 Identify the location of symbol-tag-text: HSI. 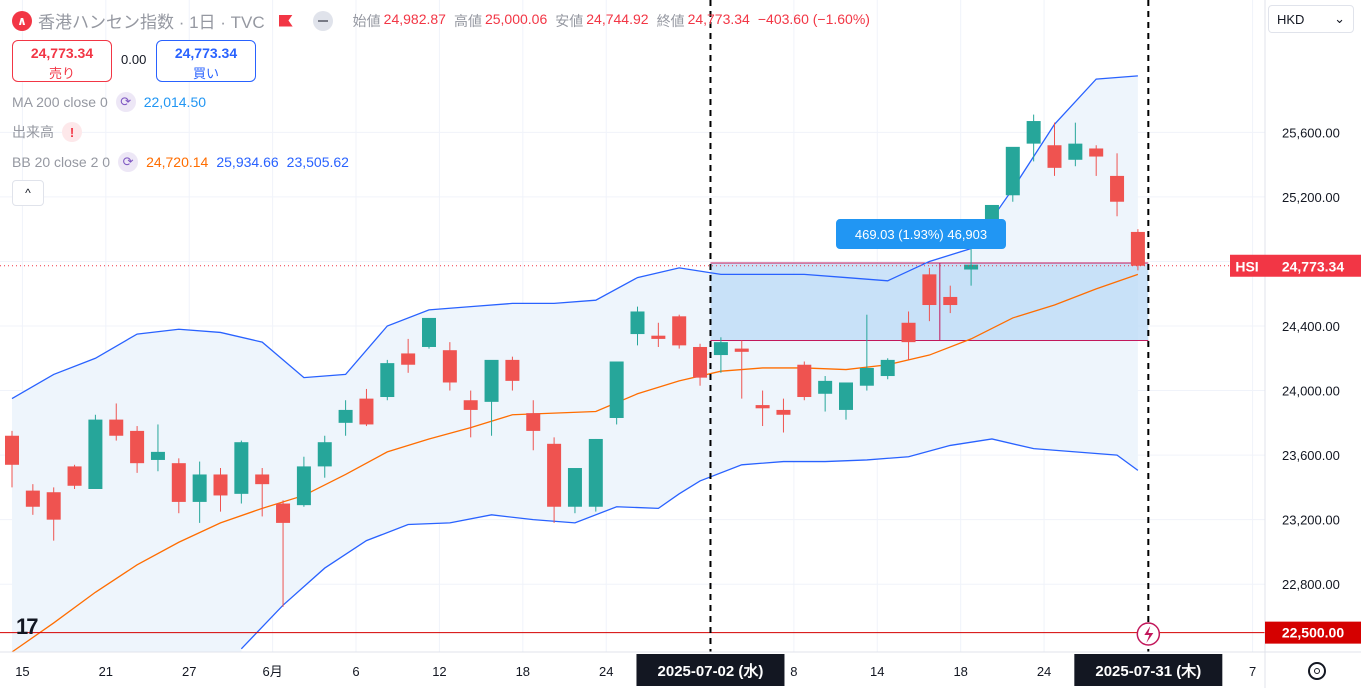
(1246, 267).